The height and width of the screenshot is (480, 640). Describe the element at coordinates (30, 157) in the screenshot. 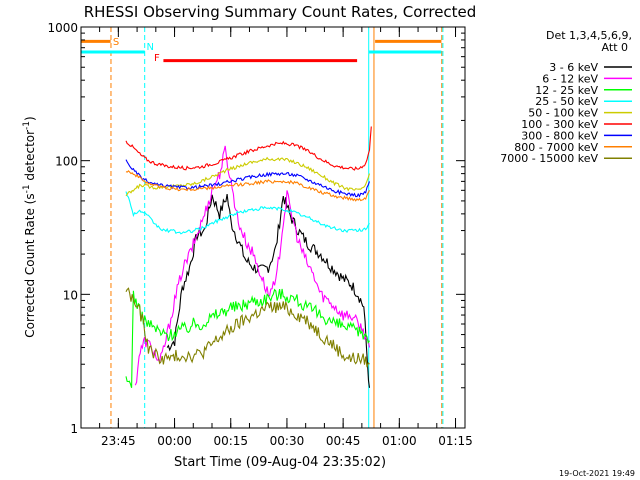

I see `y-axis-label-mid: detector` at that location.